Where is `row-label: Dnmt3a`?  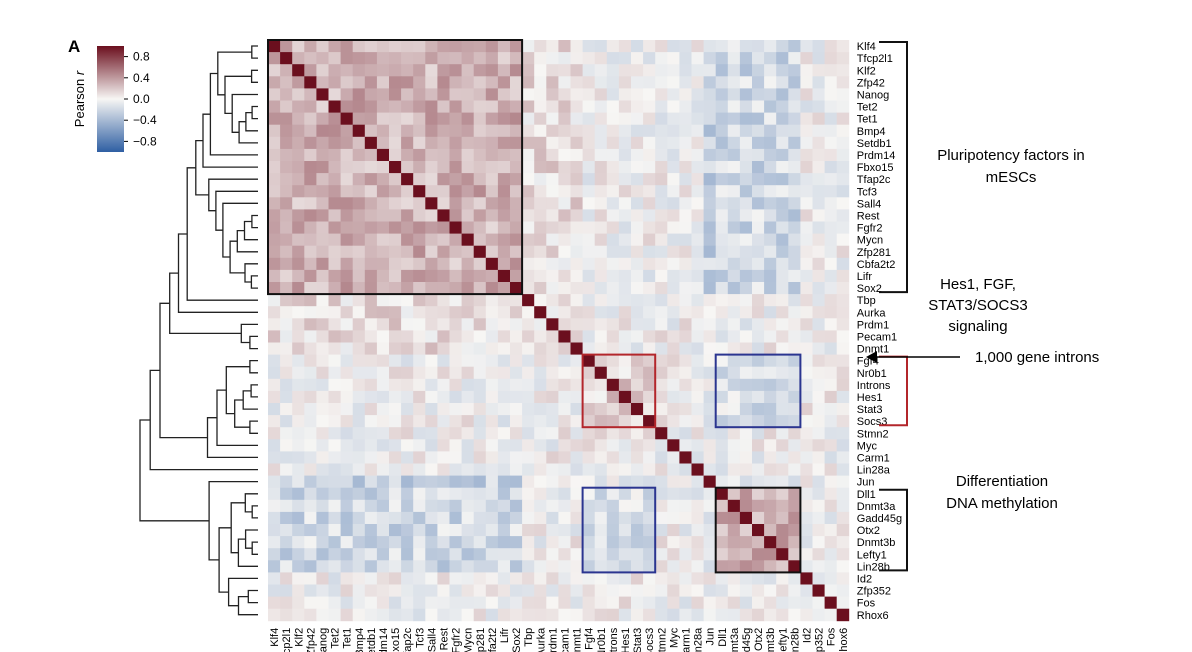 row-label: Dnmt3a is located at coordinates (876, 507).